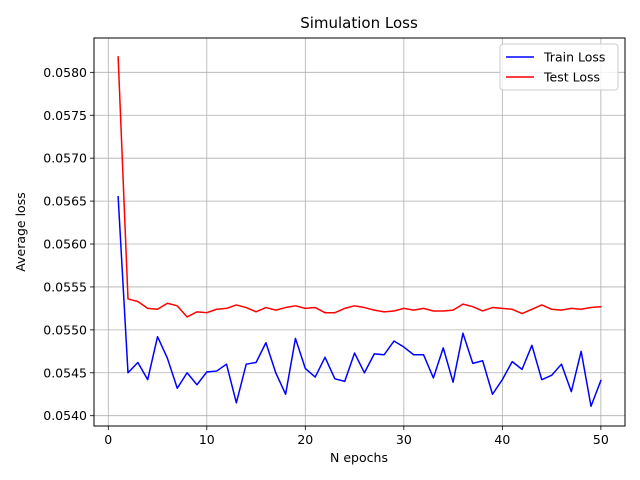 The width and height of the screenshot is (640, 480). Describe the element at coordinates (356, 436) in the screenshot. I see `x-axis: 0 10 20 30 40 50` at that location.